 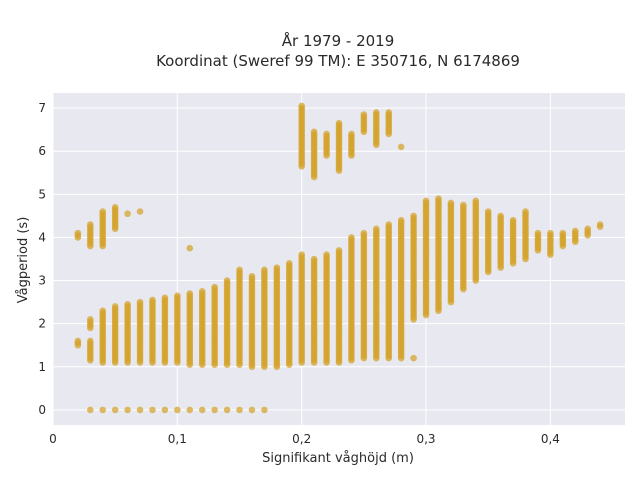 I want to click on x-tick-label: 0, so click(x=53, y=439).